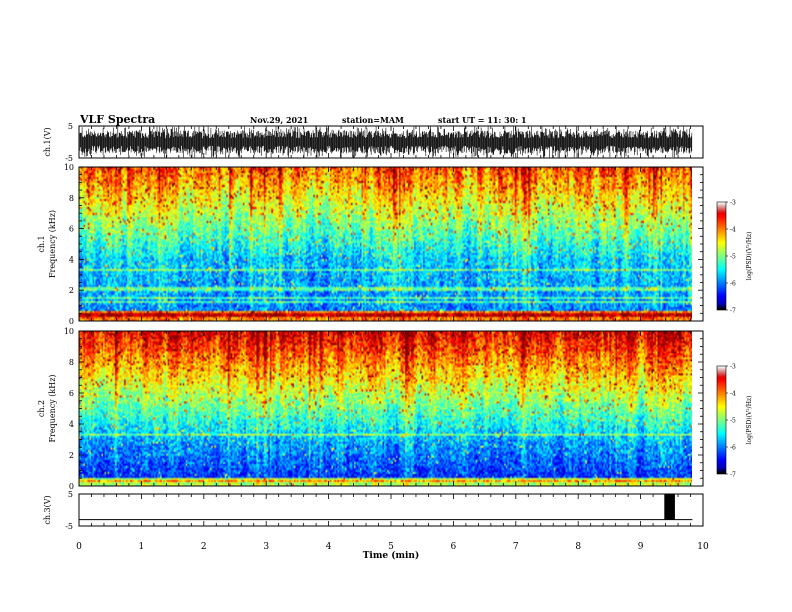 The height and width of the screenshot is (612, 792). Describe the element at coordinates (47, 509) in the screenshot. I see `y-axis-label: ch.3(V)` at that location.